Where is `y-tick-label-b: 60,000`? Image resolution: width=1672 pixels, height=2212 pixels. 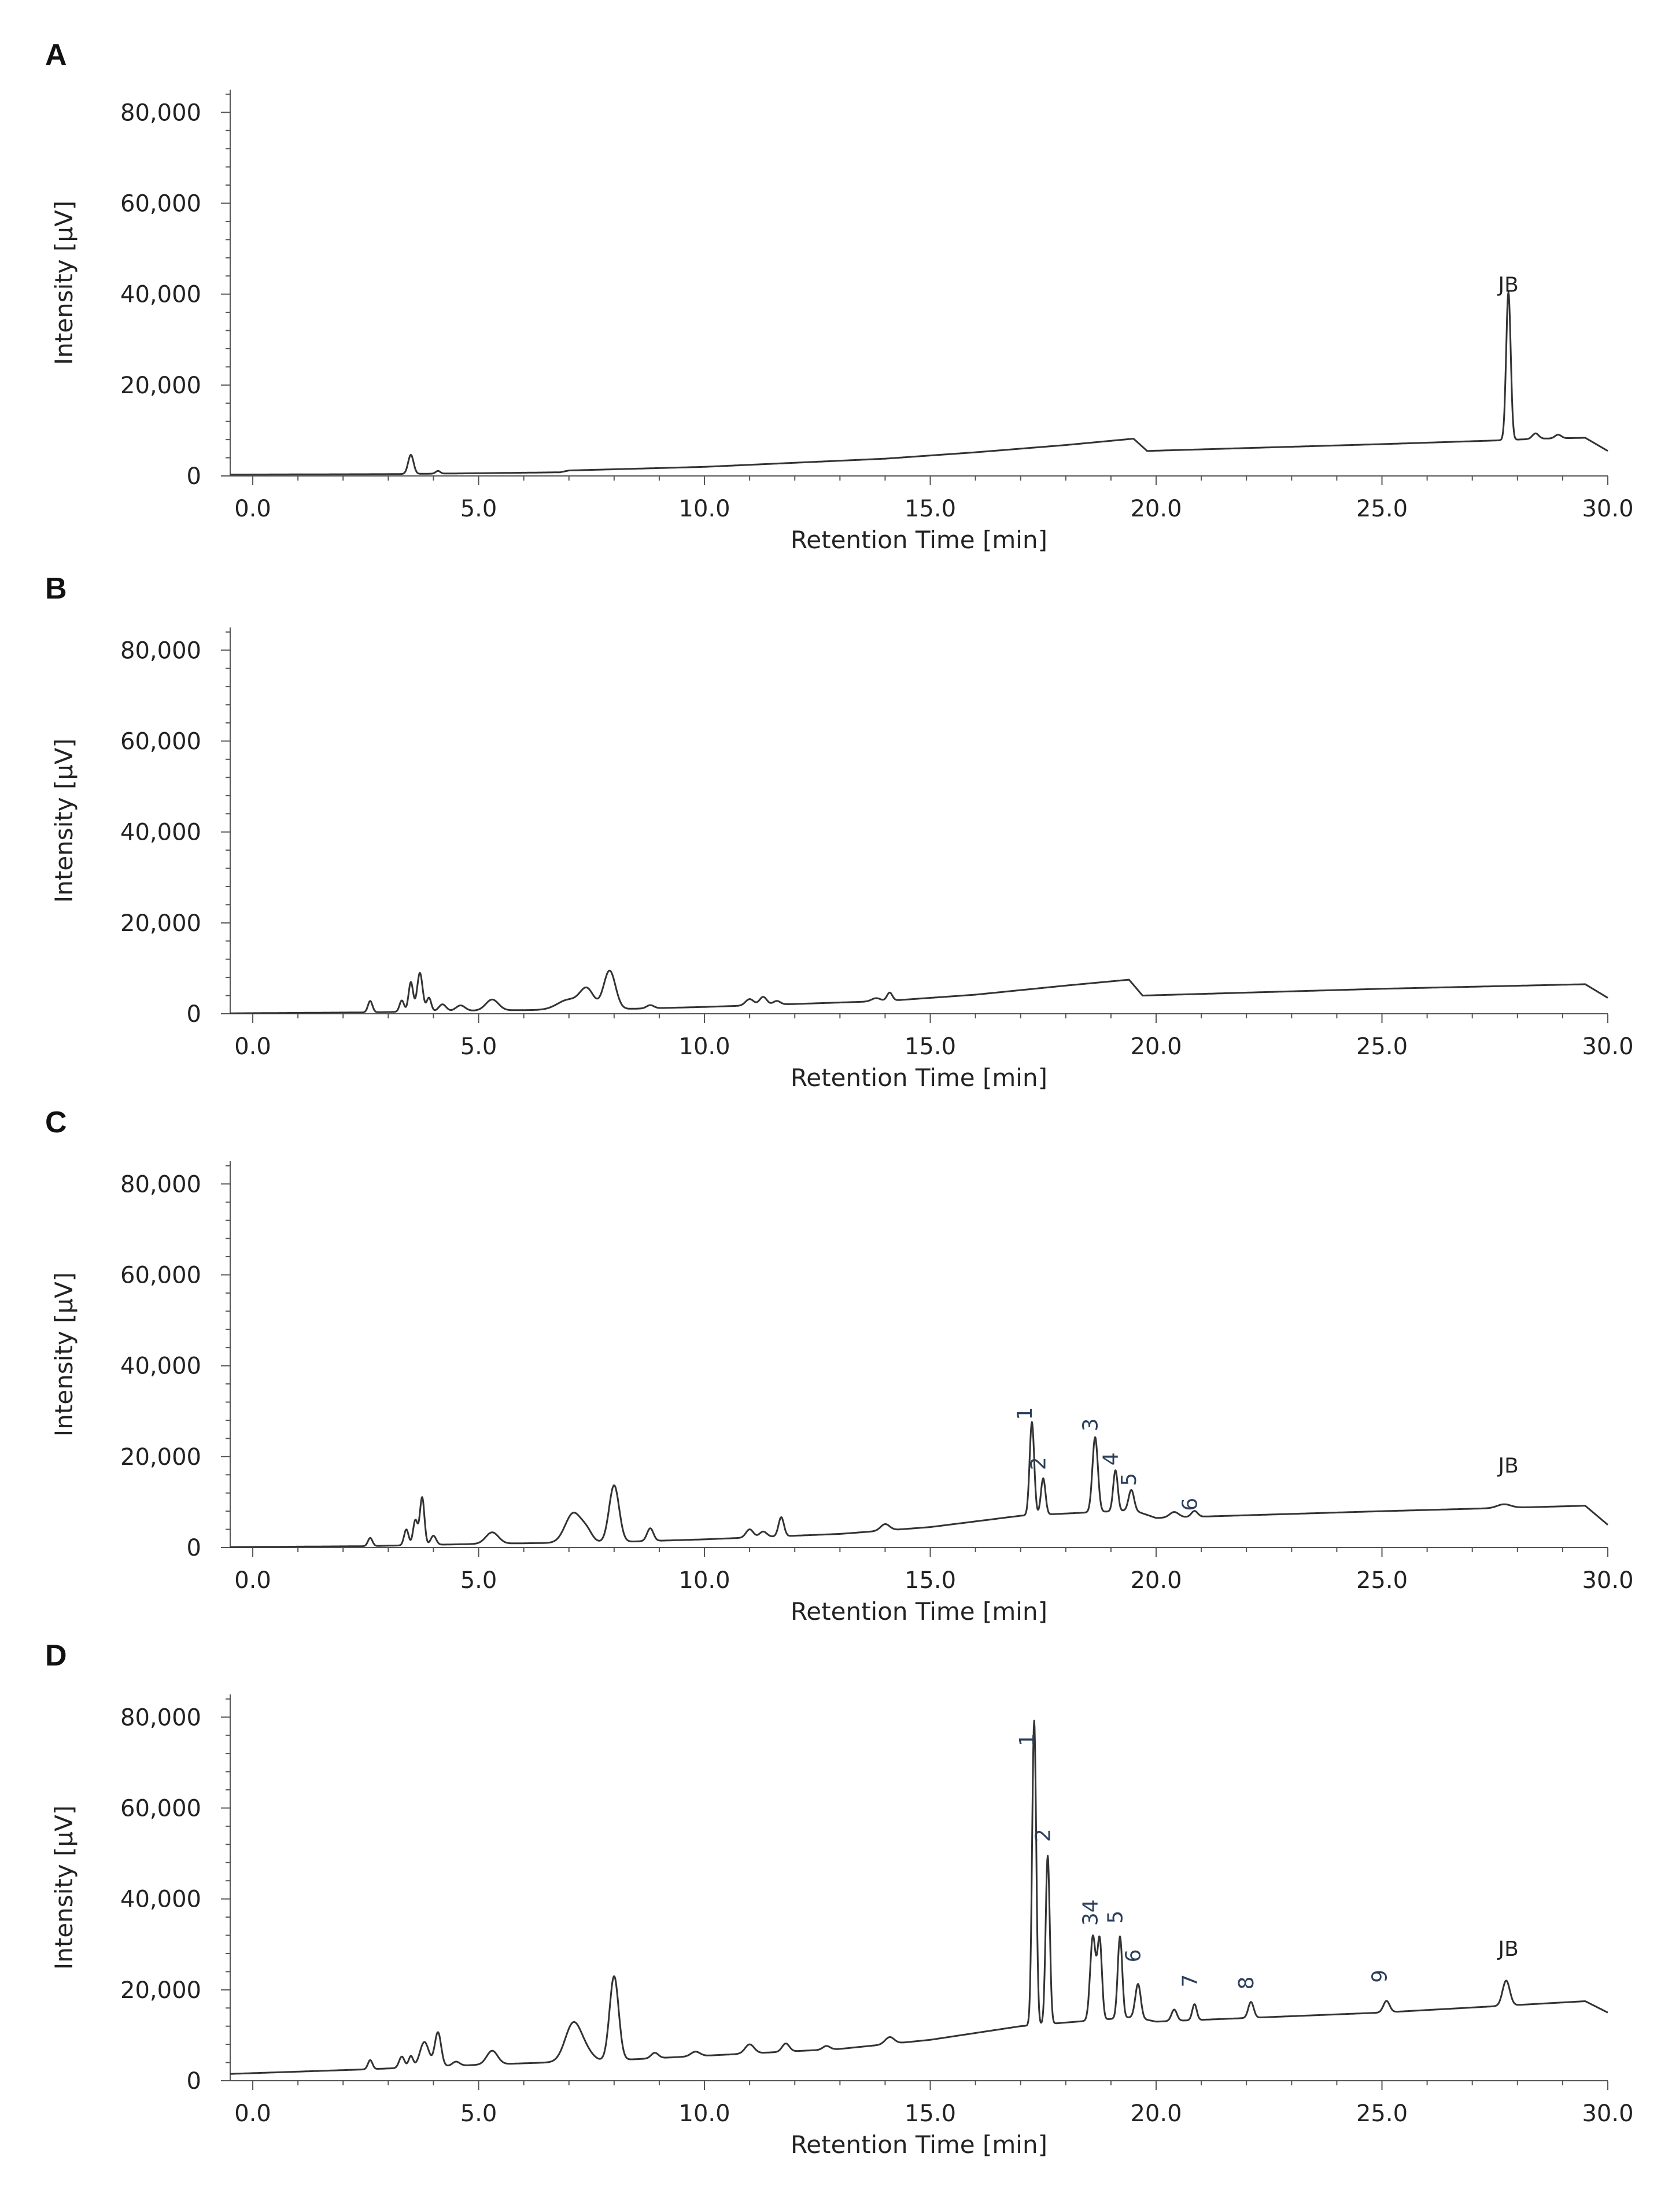
y-tick-label-b: 60,000 is located at coordinates (160, 741).